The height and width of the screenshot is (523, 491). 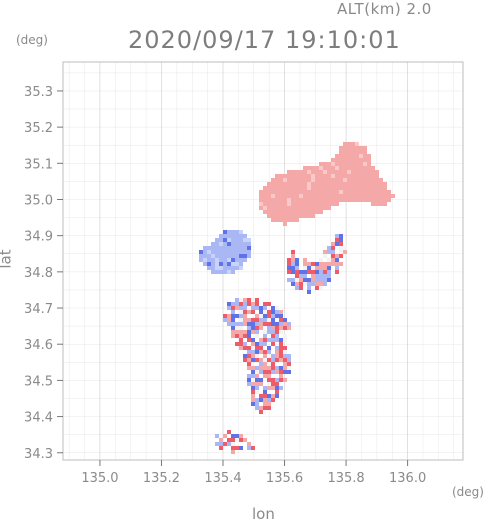 What do you see at coordinates (38, 381) in the screenshot?
I see `y-tick-label: 34.5` at bounding box center [38, 381].